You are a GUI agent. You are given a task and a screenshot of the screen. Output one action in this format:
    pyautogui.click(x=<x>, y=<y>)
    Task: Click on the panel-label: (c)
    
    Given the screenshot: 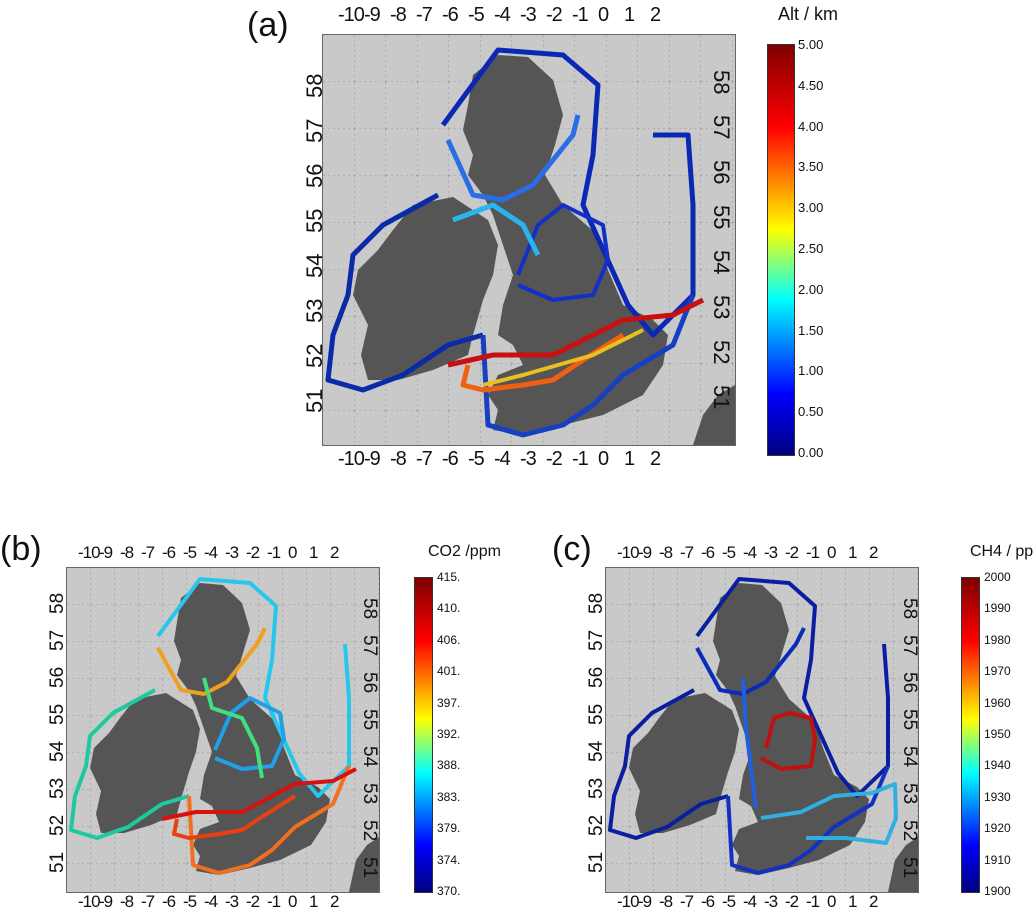 What is the action you would take?
    pyautogui.click(x=572, y=549)
    